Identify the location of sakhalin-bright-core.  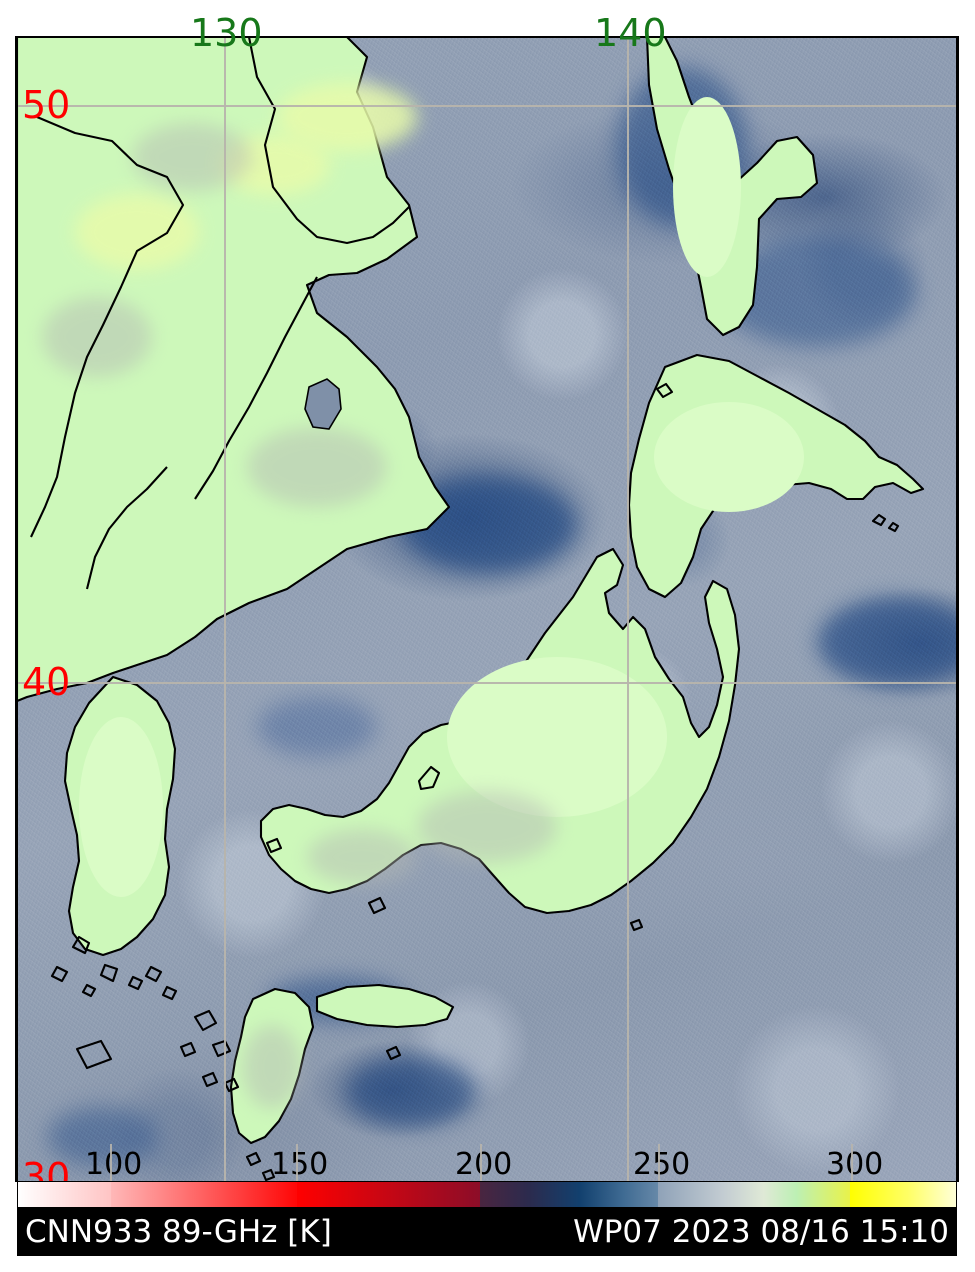
(707, 187).